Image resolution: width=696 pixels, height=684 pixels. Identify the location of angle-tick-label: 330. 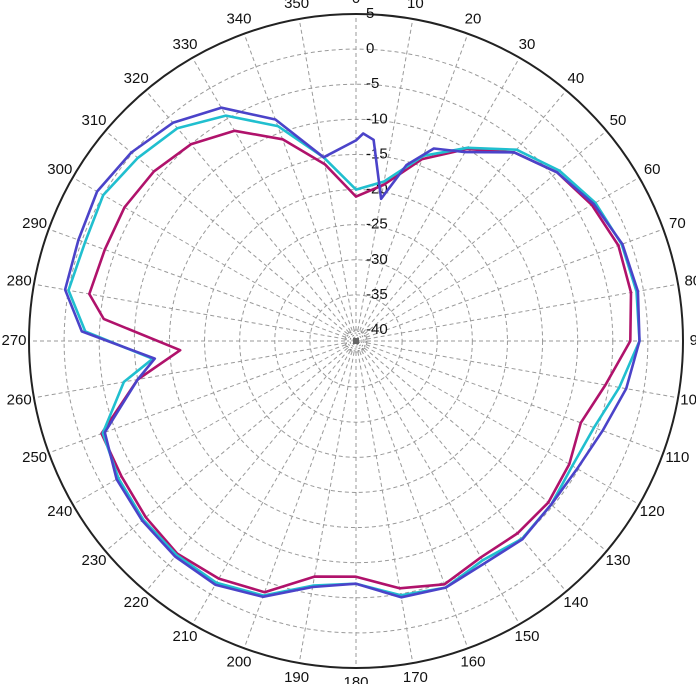
(184, 44).